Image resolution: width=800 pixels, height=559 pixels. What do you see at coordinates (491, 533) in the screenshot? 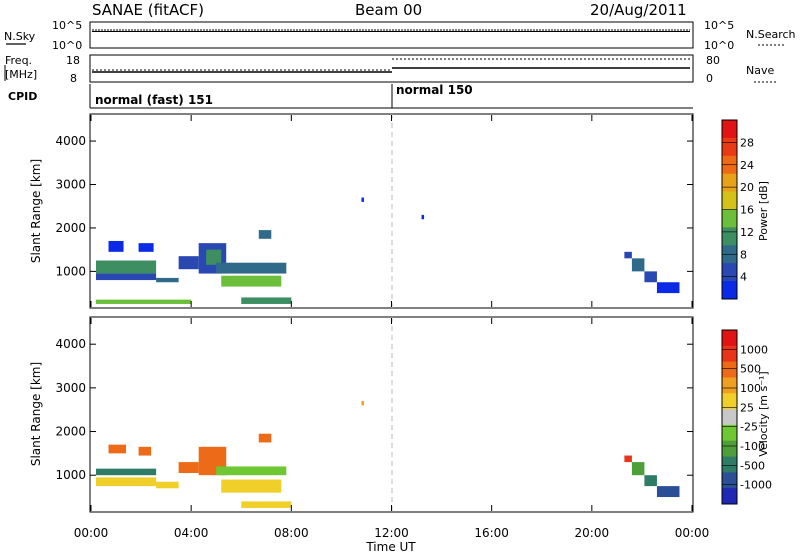
I see `xtick-label: 16:00` at bounding box center [491, 533].